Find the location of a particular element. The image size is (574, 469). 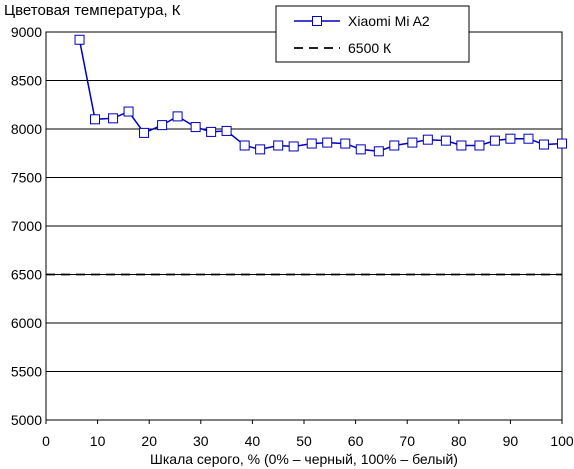

x-tick-label: 50 is located at coordinates (304, 441).